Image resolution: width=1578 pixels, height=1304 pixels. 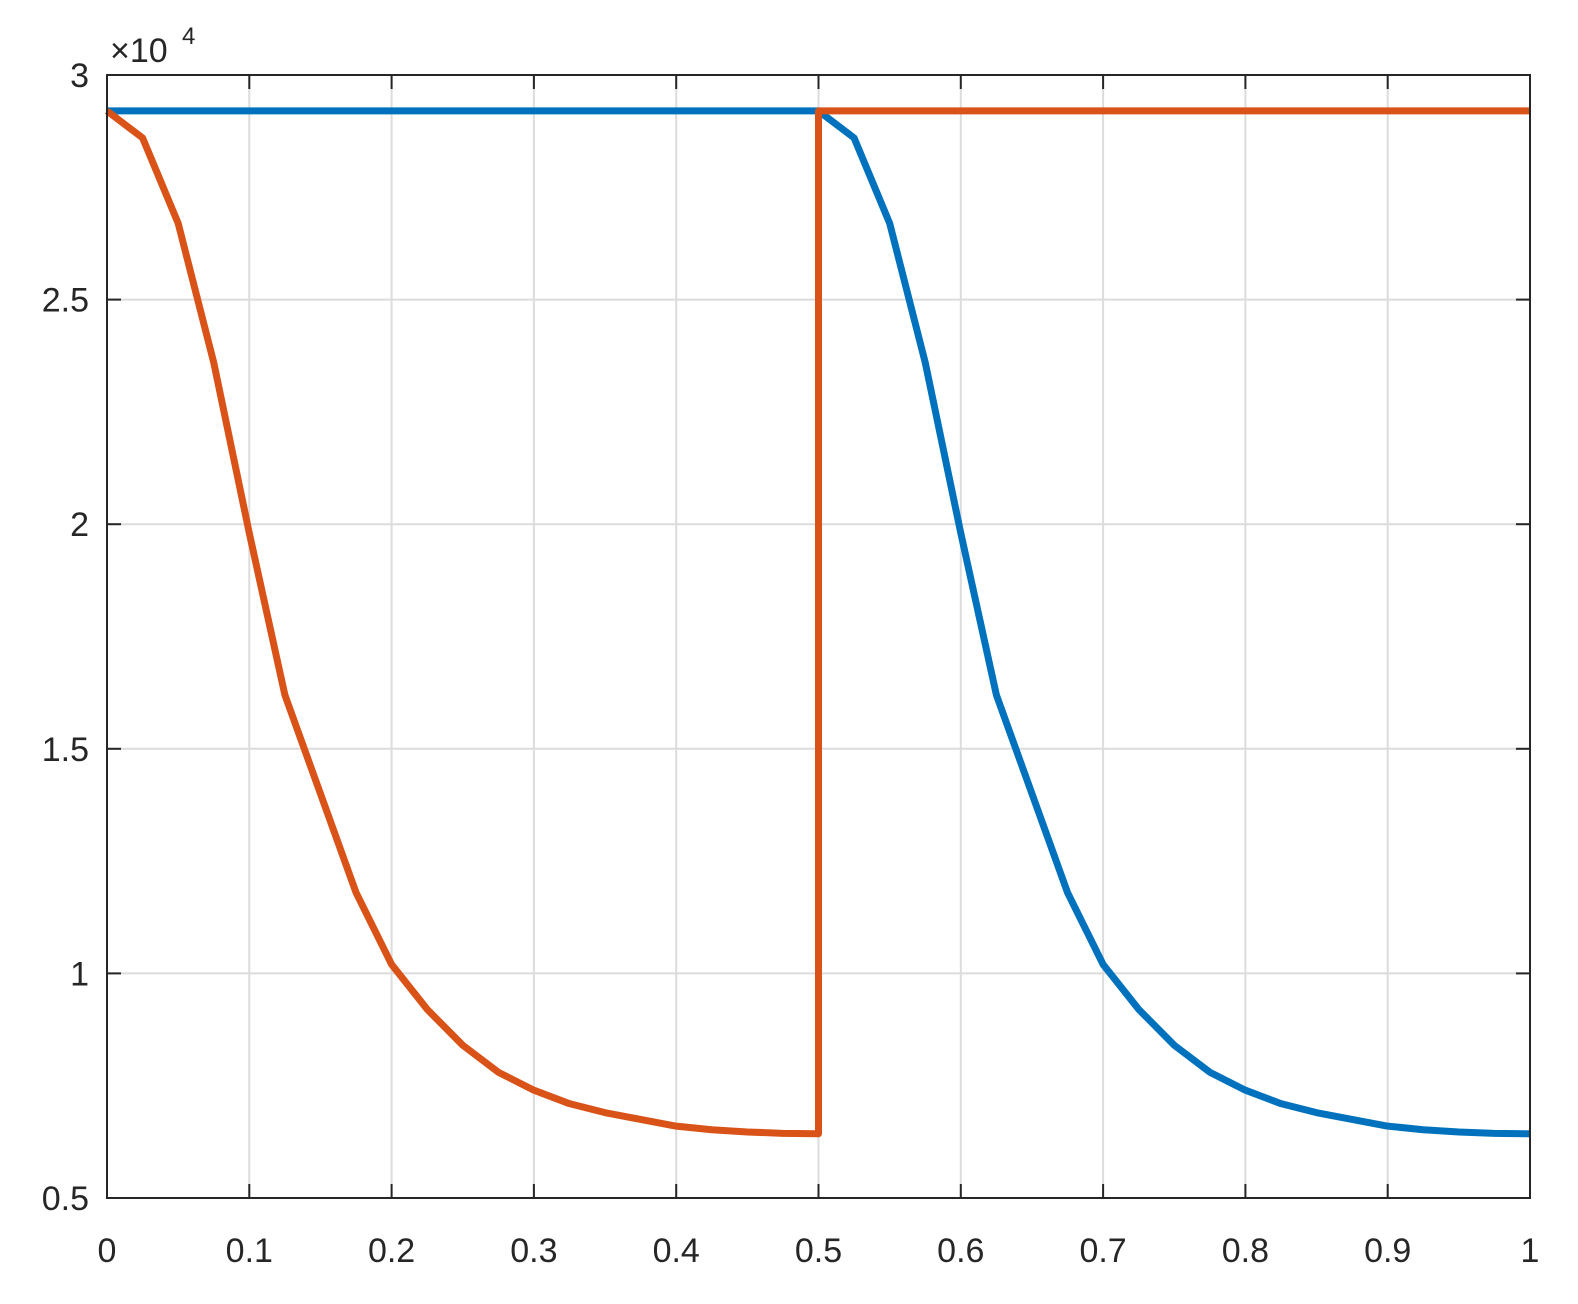 I want to click on y-tick-label: 1, so click(x=79, y=974).